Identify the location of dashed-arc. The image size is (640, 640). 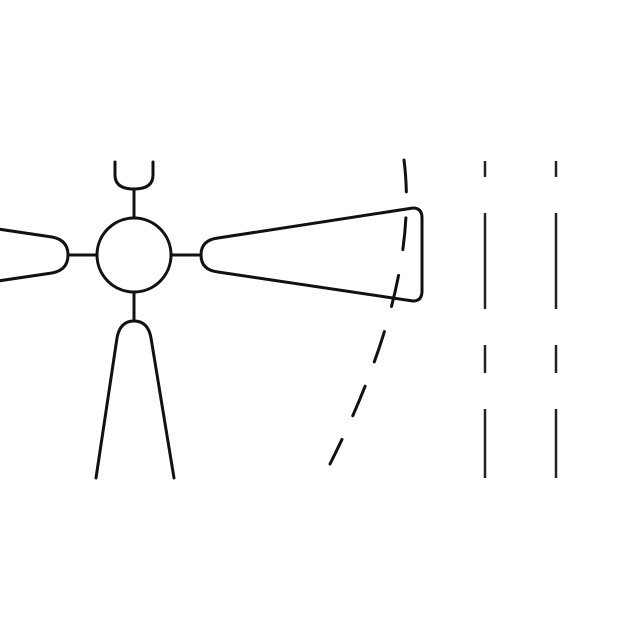
(368, 312).